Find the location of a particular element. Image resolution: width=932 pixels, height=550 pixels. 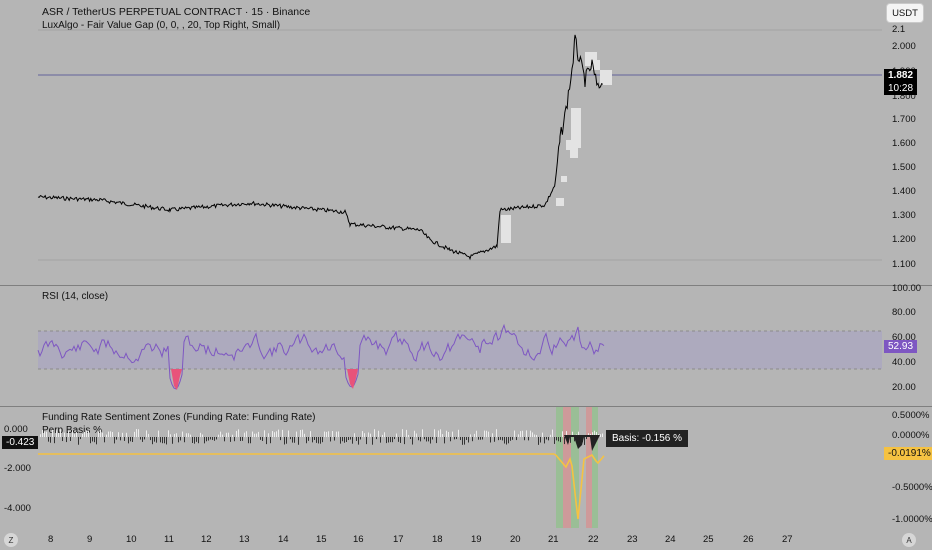

axis-tick: 1.600 is located at coordinates (904, 143).